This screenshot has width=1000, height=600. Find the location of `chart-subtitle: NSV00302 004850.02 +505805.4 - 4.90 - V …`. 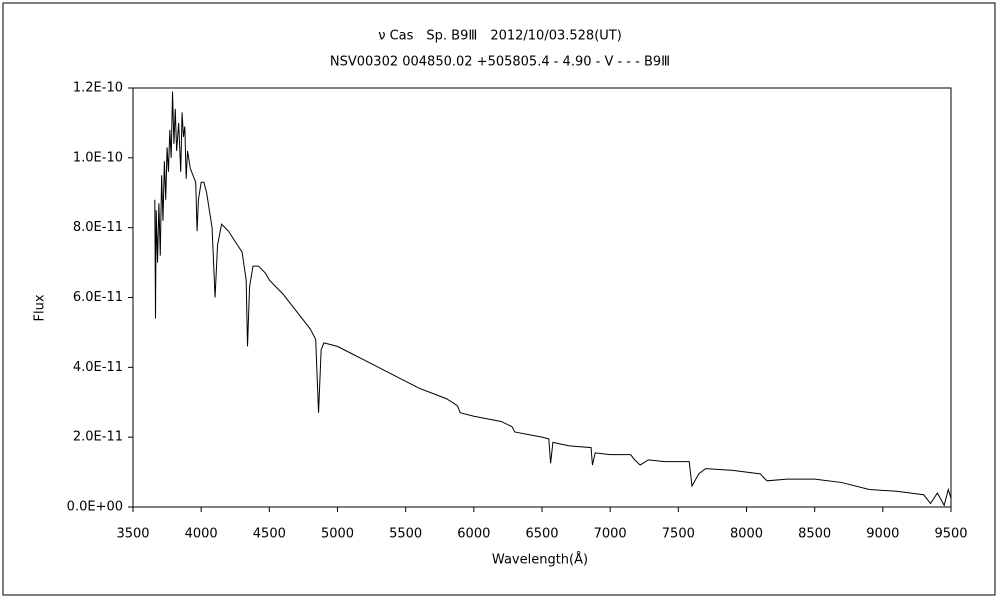

chart-subtitle: NSV00302 004850.02 +505805.4 - 4.90 - V … is located at coordinates (500, 62).